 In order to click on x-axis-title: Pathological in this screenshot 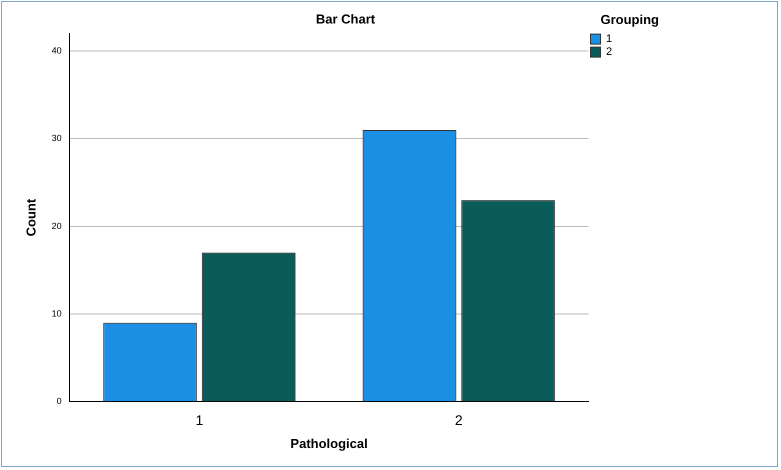, I will do `click(329, 443)`.